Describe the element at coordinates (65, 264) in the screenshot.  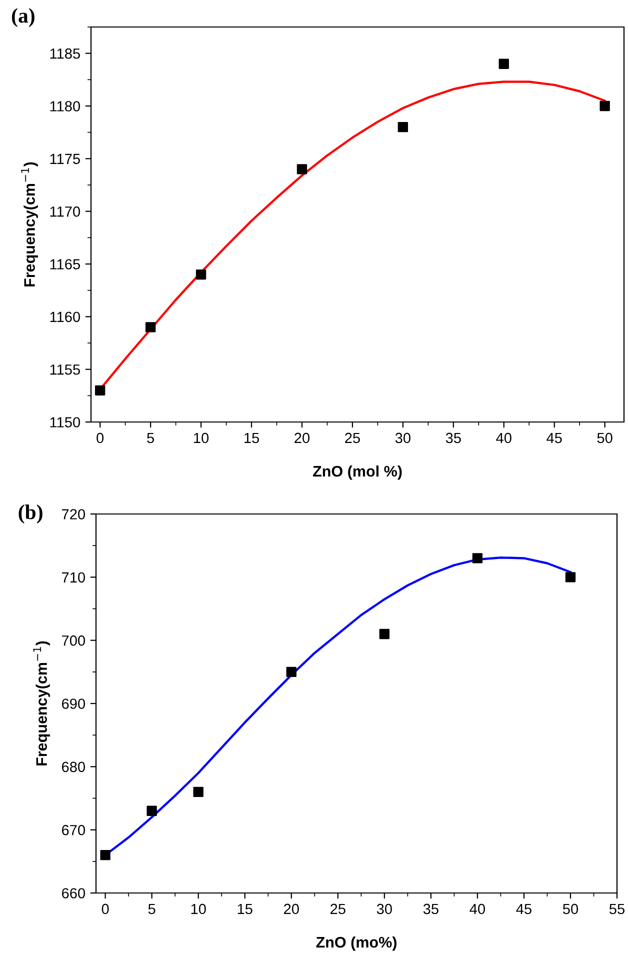
I see `y-tick-label: 1165` at that location.